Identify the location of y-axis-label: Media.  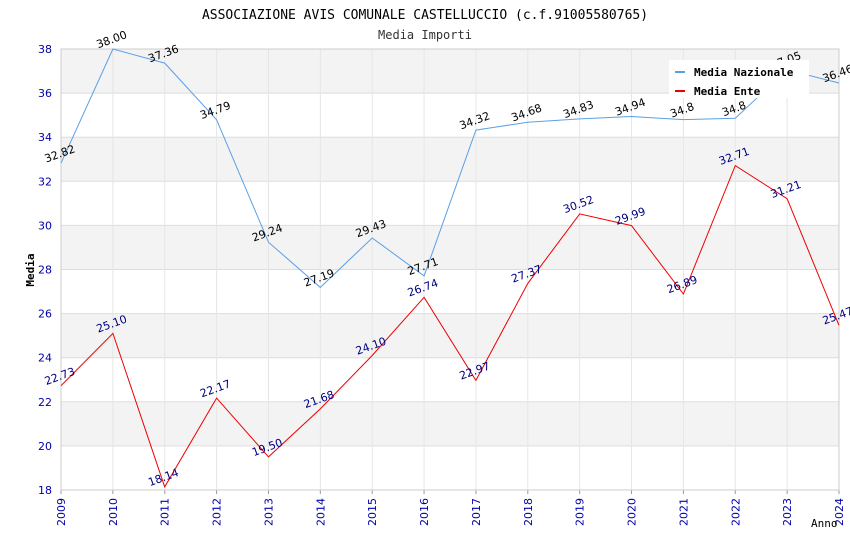
(30, 269).